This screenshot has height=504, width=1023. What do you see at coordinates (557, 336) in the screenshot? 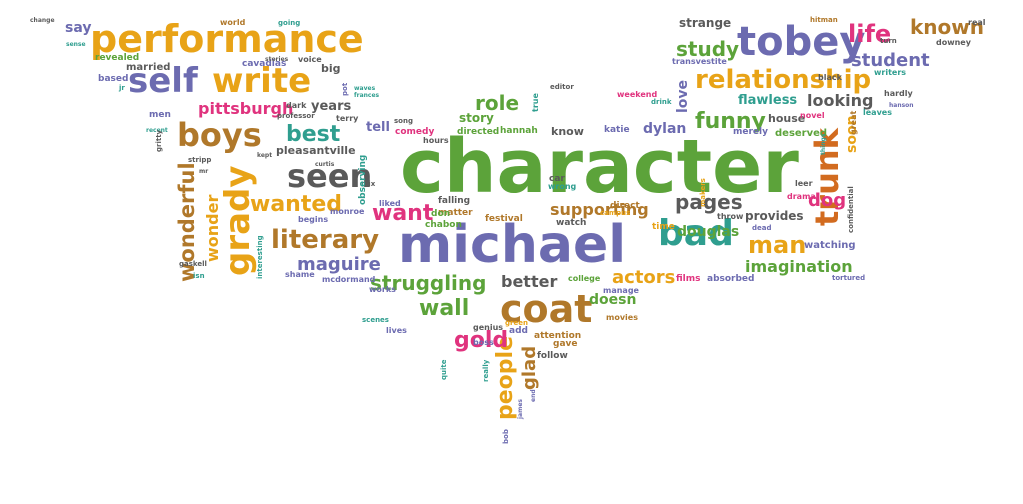
I see `cloud-word-attention: attention` at bounding box center [557, 336].